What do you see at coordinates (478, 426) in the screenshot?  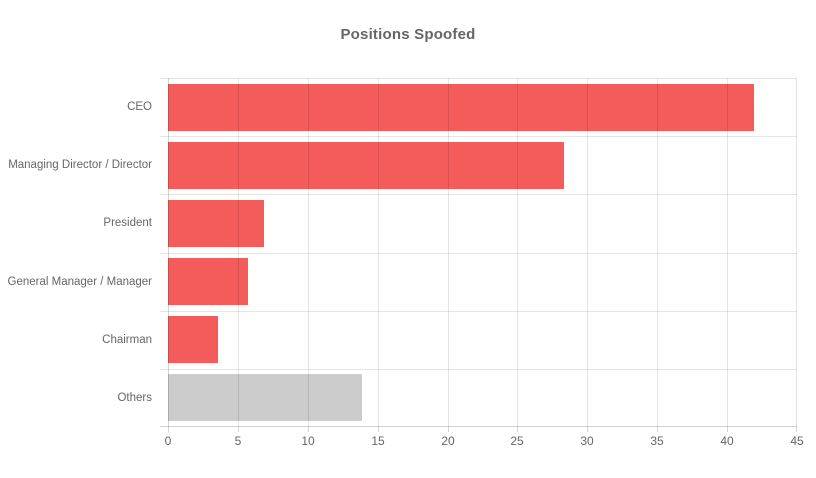 I see `x-axis-line` at bounding box center [478, 426].